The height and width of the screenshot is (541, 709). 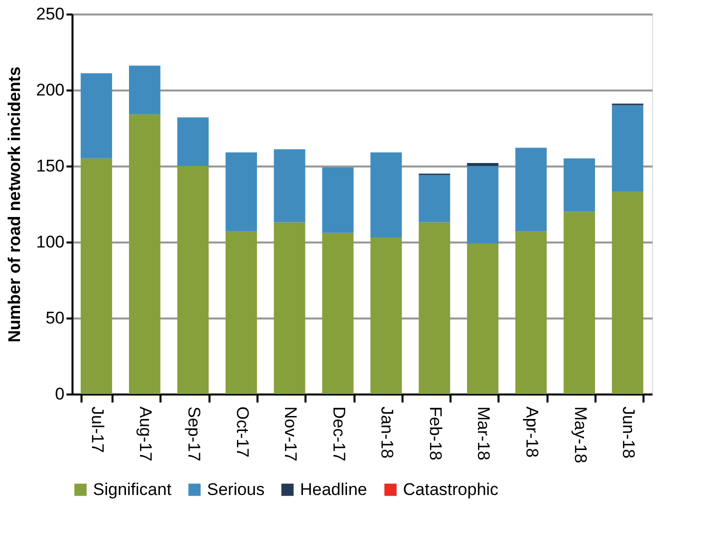 What do you see at coordinates (580, 435) in the screenshot?
I see `x-tick-label: May-18` at bounding box center [580, 435].